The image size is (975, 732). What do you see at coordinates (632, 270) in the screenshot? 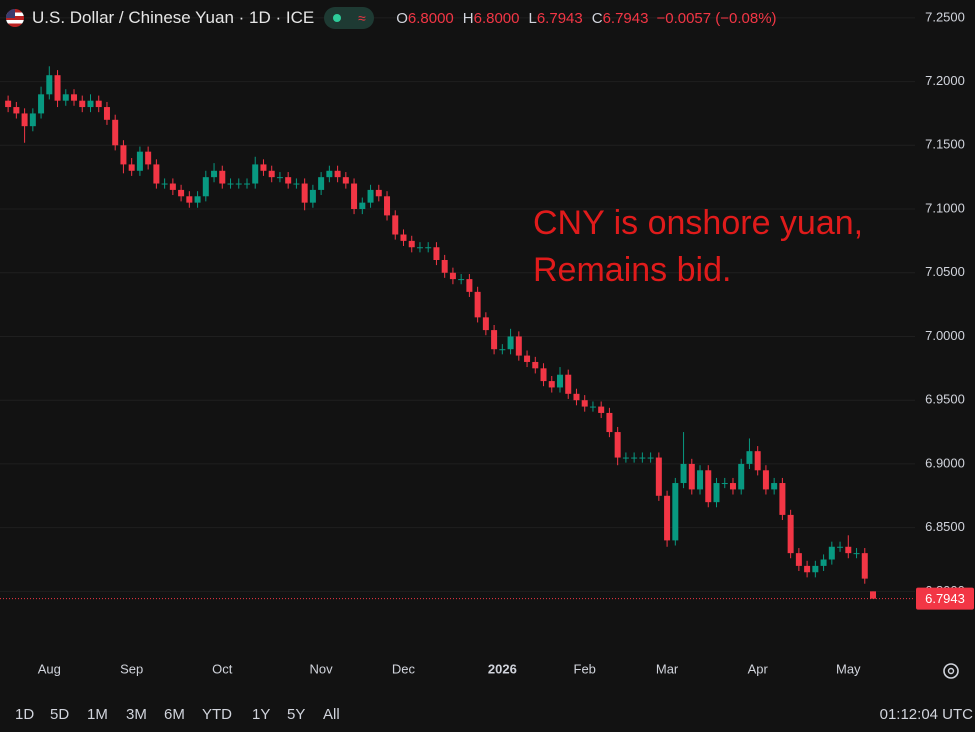
I see `annotation-line: Remains bid.` at bounding box center [632, 270].